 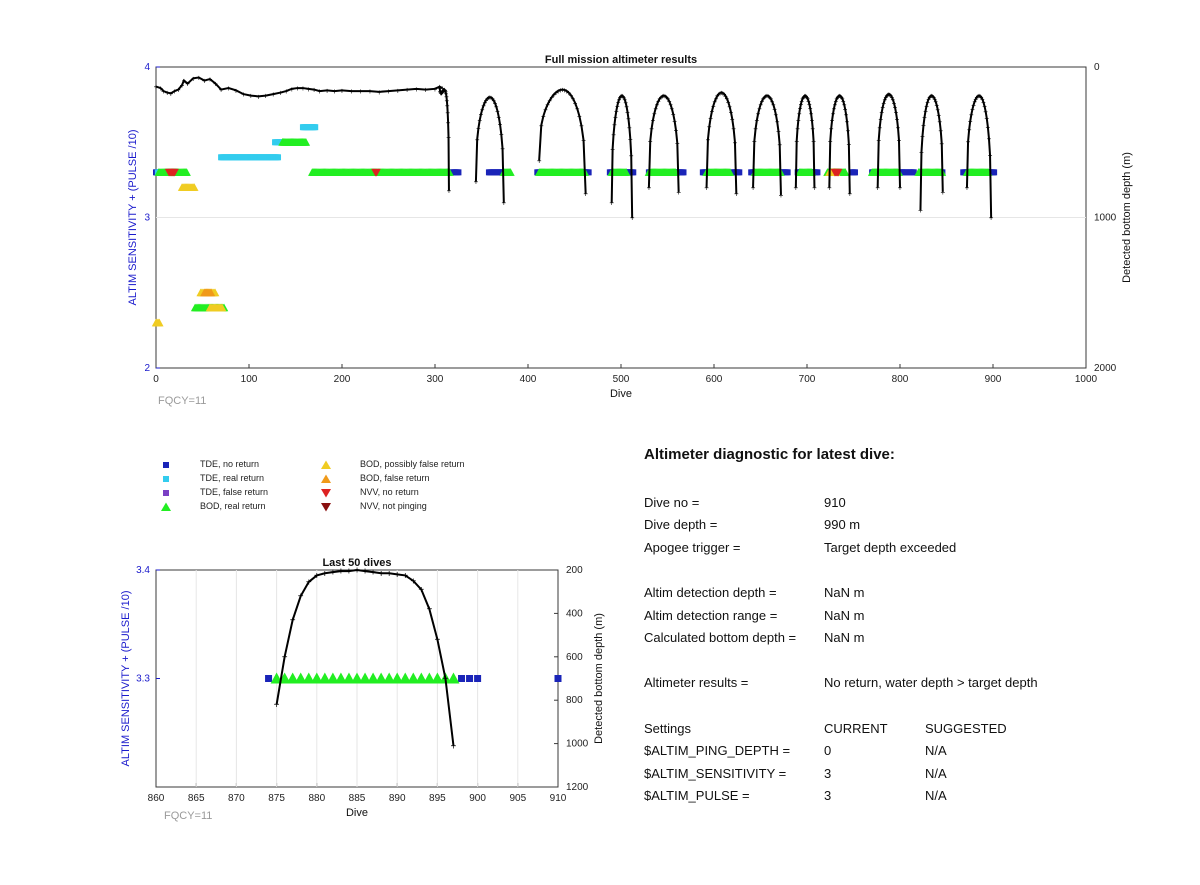 I want to click on square-icon, so click(x=166, y=479).